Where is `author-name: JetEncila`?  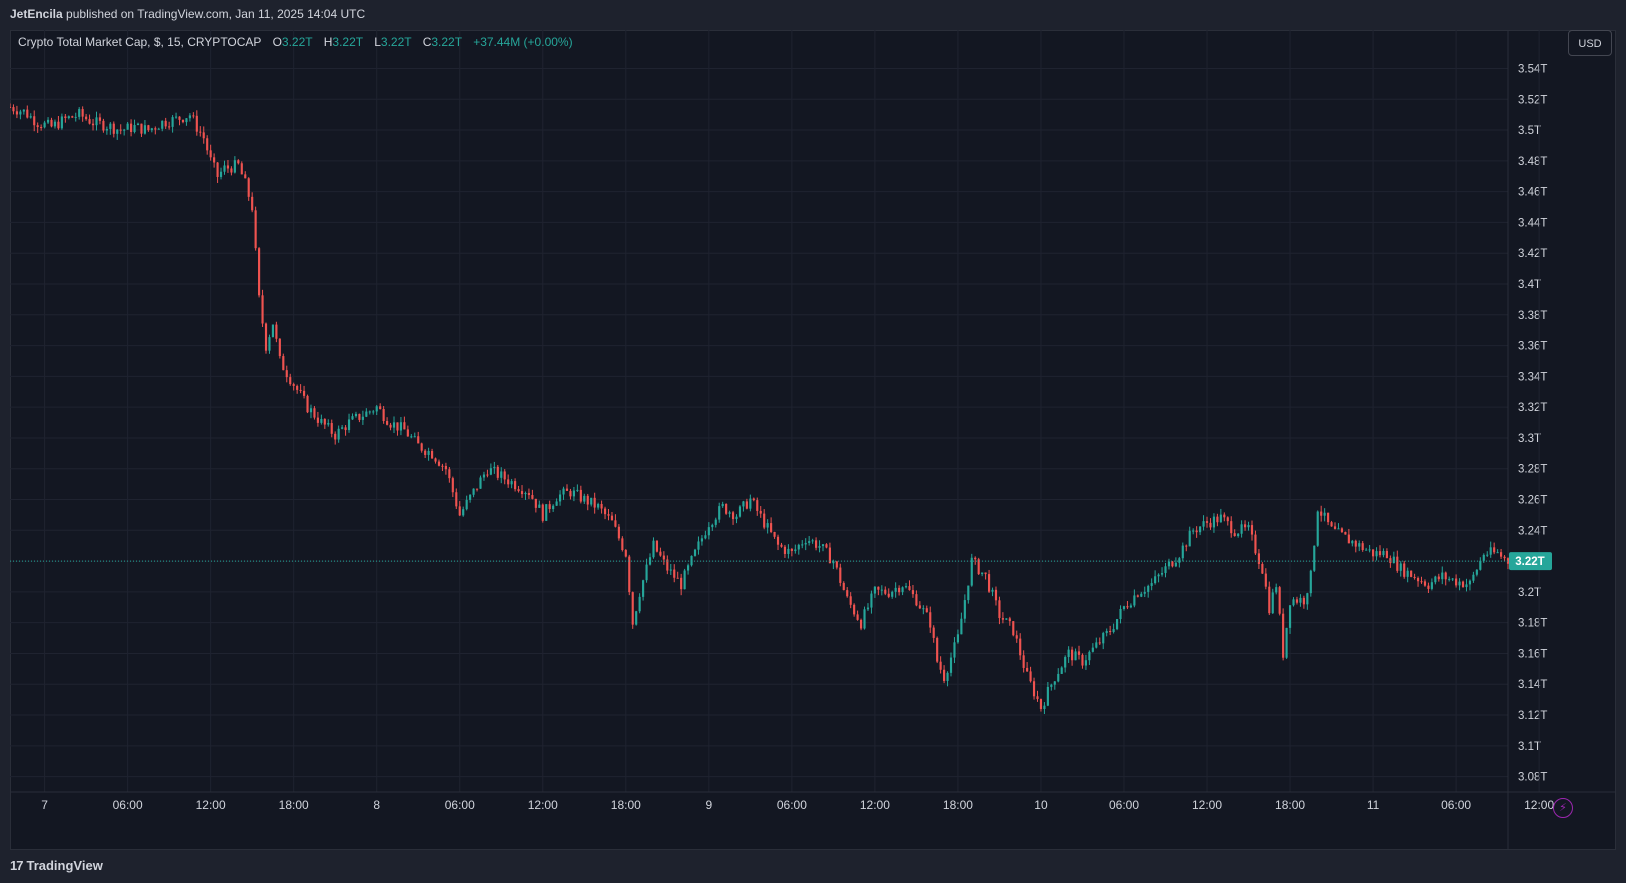 author-name: JetEncila is located at coordinates (36, 14).